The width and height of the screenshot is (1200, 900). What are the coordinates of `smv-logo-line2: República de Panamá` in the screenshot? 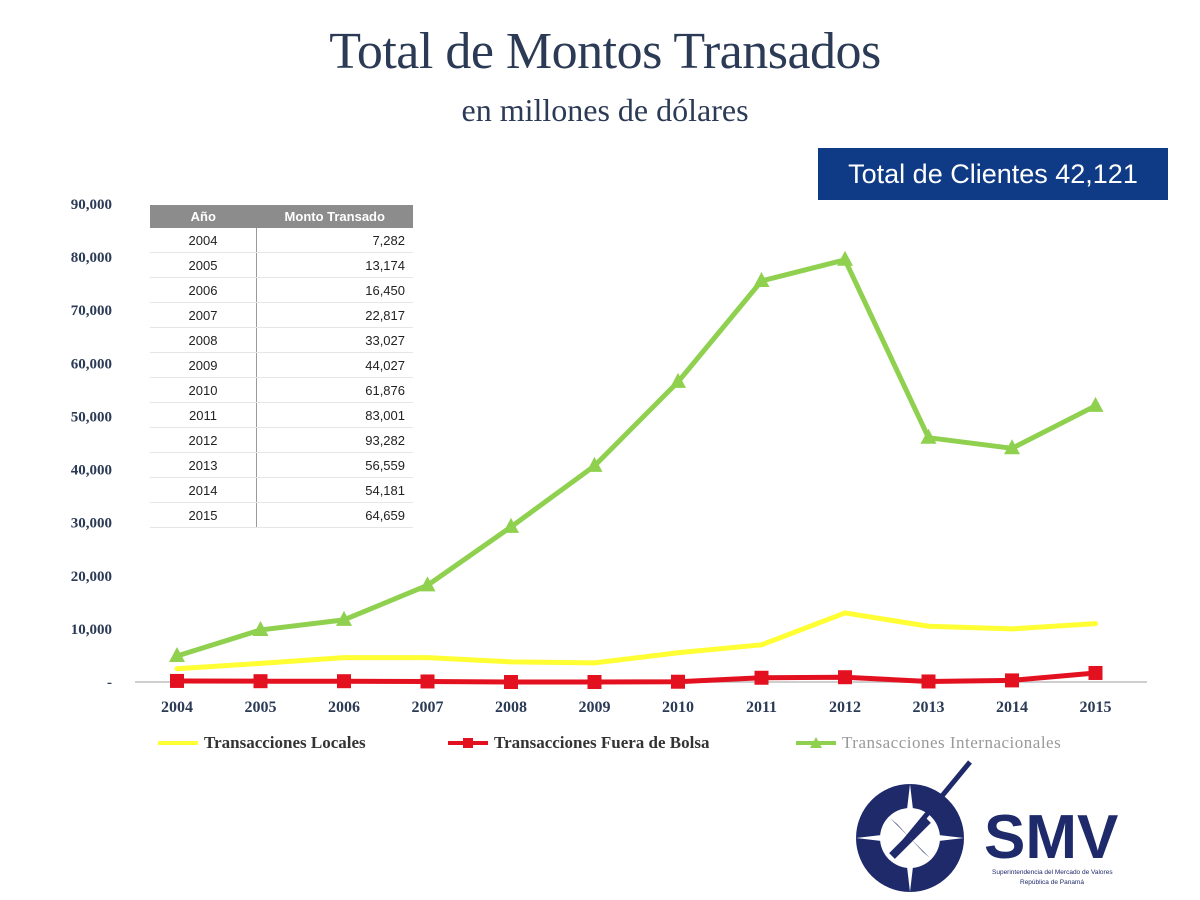 It's located at (1052, 882).